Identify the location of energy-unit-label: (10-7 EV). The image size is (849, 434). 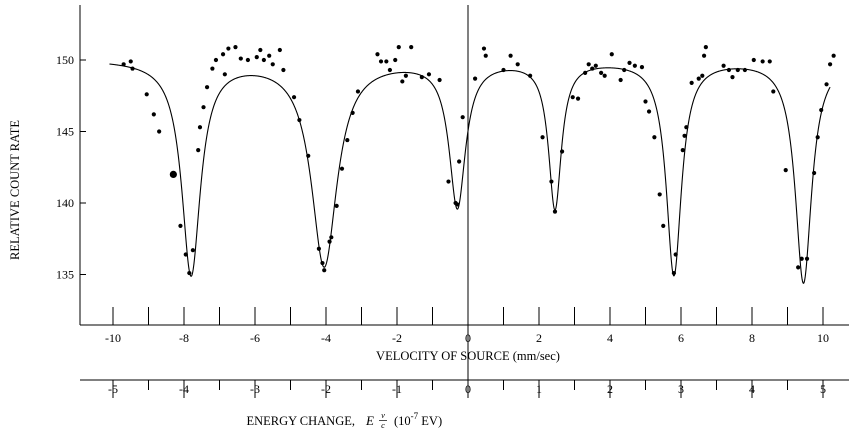
(418, 419).